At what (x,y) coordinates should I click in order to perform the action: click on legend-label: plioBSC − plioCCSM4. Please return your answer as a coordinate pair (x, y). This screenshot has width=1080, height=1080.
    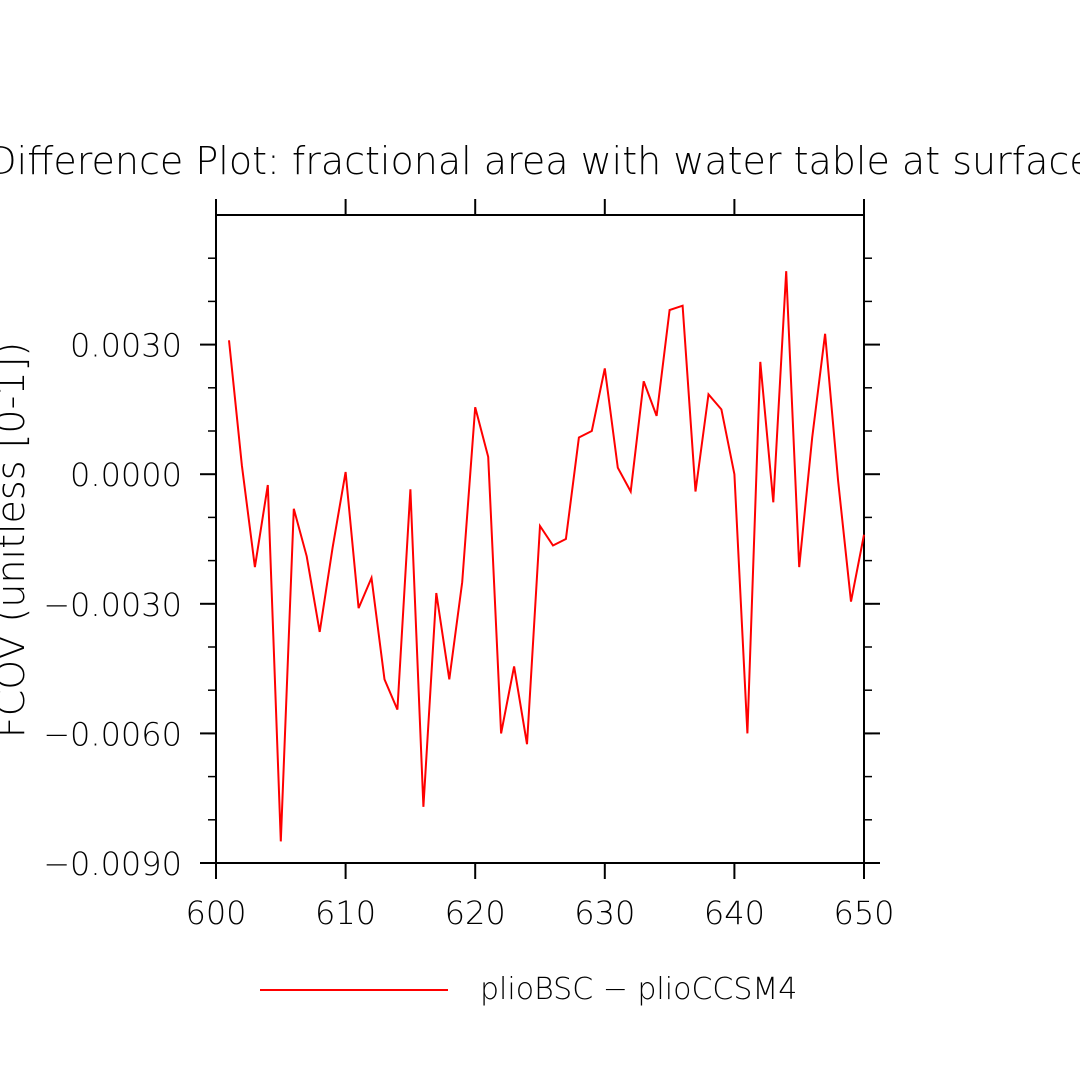
    Looking at the image, I should click on (638, 989).